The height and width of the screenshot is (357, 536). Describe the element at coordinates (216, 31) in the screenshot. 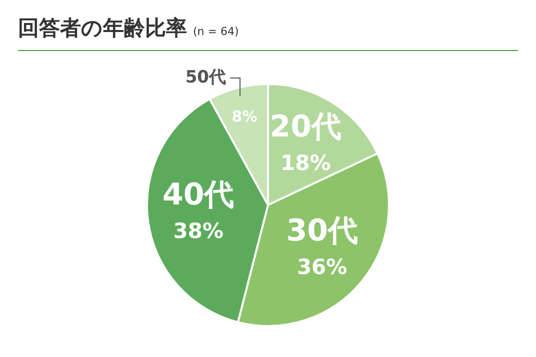

I see `chart-subtitle: (n = 64)` at that location.